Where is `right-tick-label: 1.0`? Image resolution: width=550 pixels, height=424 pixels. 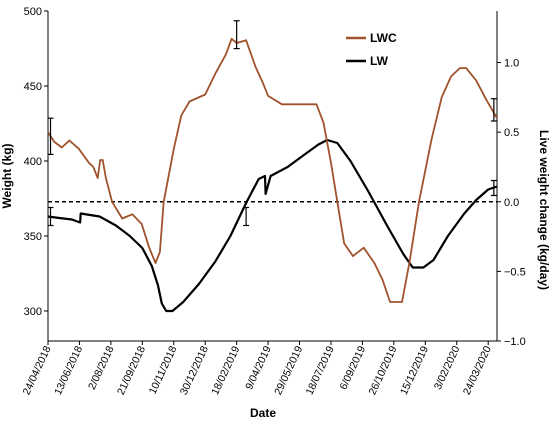 right-tick-label: 1.0 is located at coordinates (511, 64).